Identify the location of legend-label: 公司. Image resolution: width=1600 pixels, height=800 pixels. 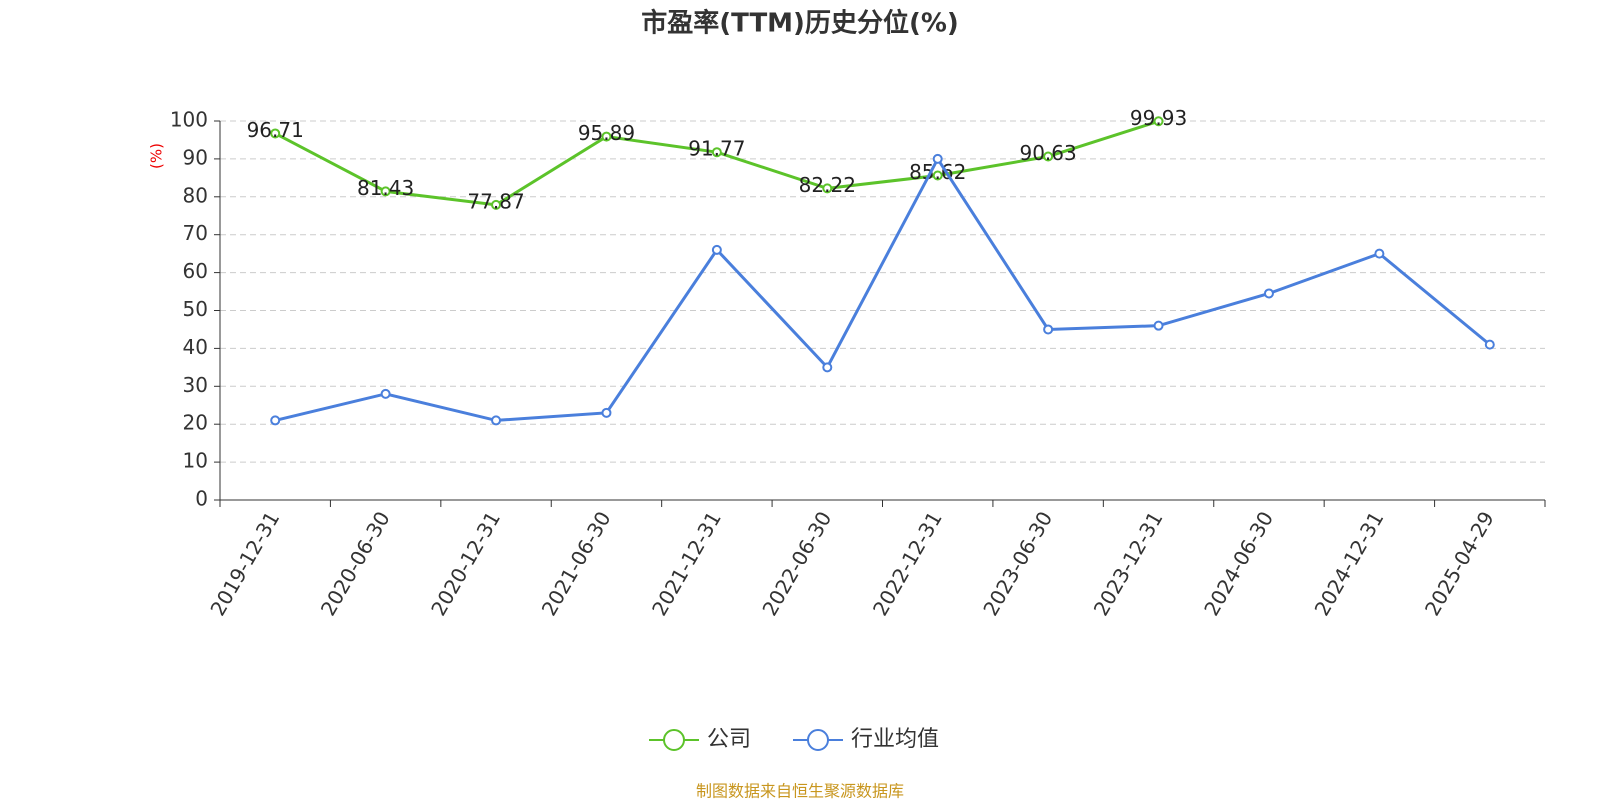
(729, 739).